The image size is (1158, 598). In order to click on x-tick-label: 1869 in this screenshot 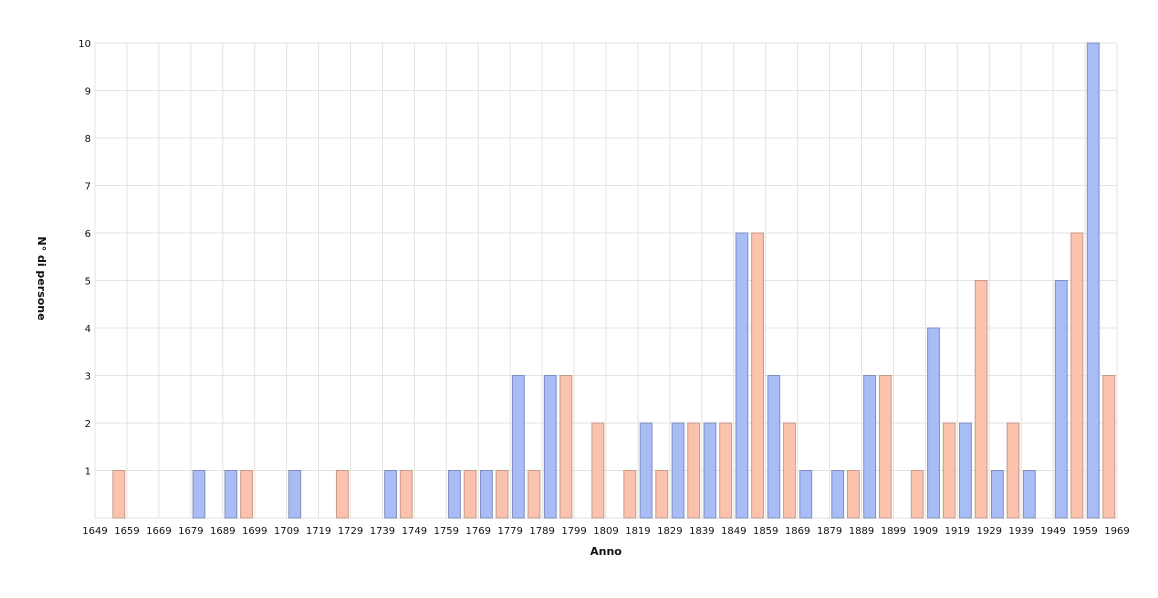, I will do `click(797, 531)`.